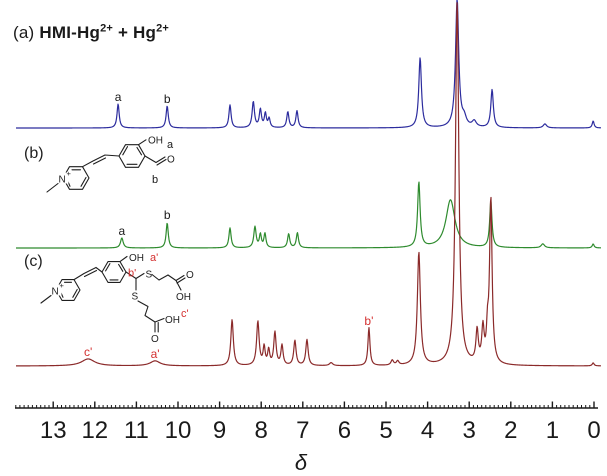 The image size is (607, 476). I want to click on x-tick-label-12: 12, so click(94, 430).